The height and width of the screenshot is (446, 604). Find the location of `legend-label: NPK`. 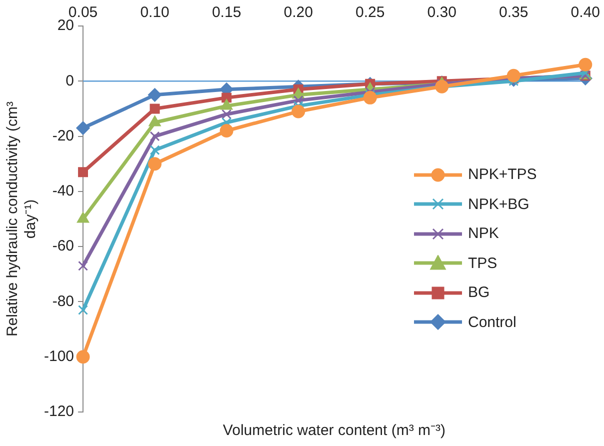

legend-label: NPK is located at coordinates (483, 233).